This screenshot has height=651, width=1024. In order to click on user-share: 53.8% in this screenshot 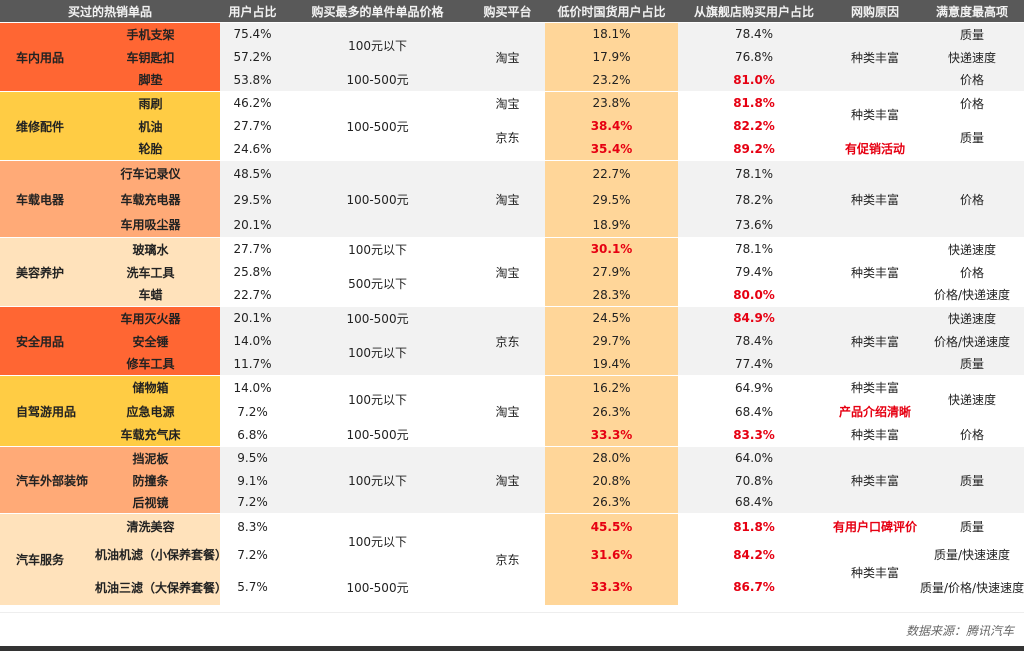, I will do `click(252, 79)`.